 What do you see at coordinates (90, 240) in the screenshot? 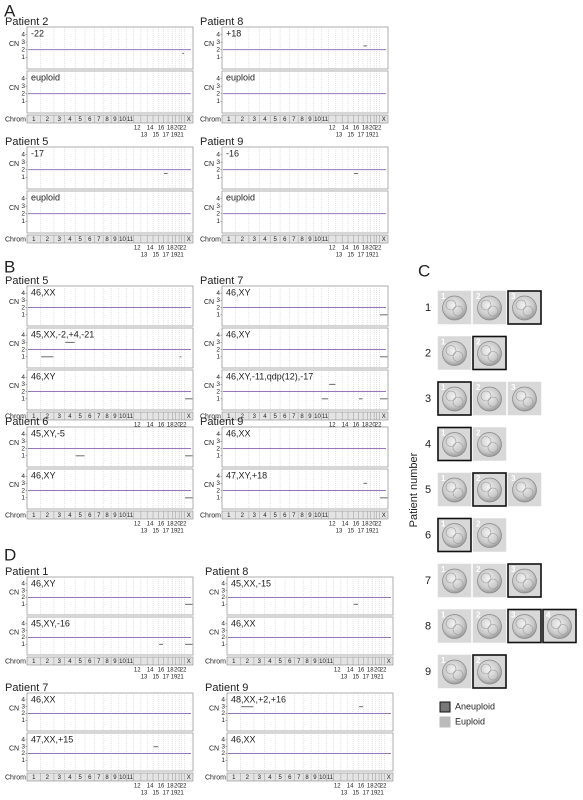
I see `chrom-number: 6` at bounding box center [90, 240].